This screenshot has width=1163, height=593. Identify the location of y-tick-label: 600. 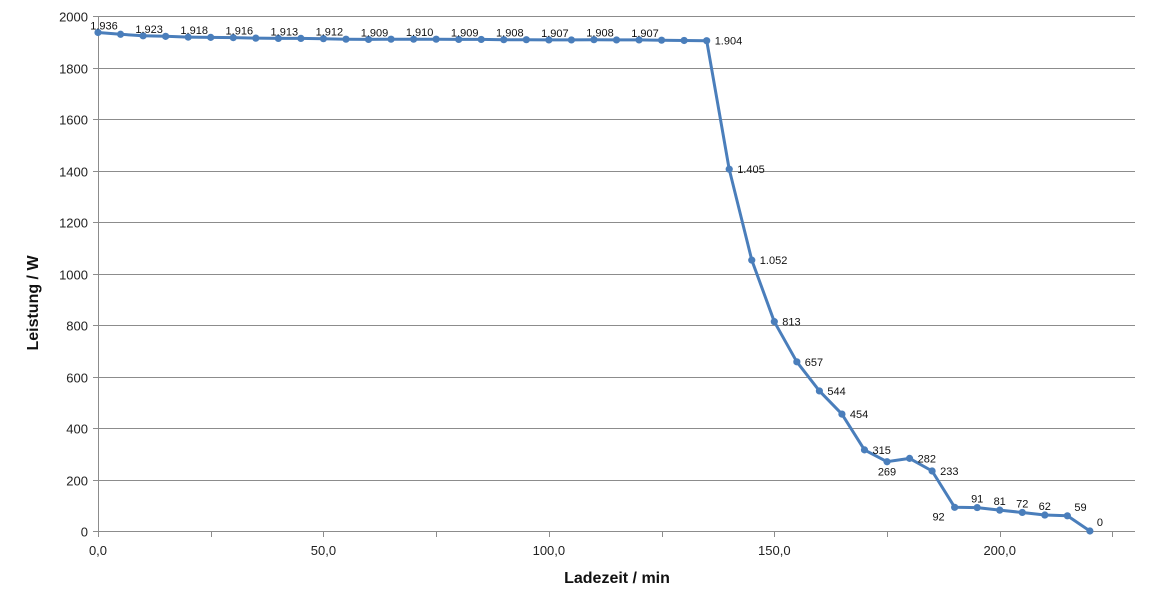
(77, 378).